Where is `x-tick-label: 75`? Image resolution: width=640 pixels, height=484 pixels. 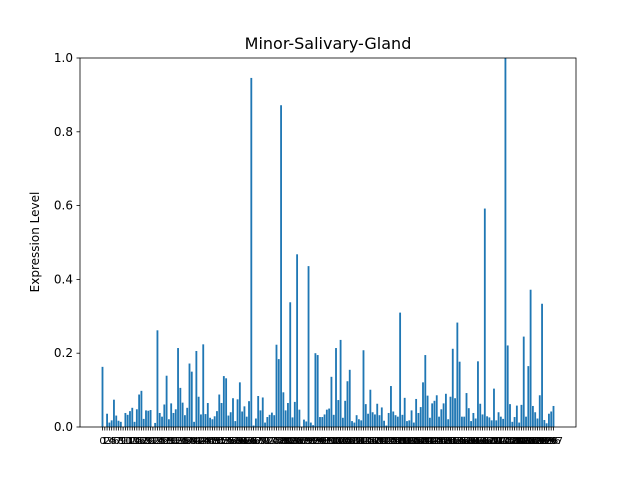
x-tick-label: 75 is located at coordinates (274, 441).